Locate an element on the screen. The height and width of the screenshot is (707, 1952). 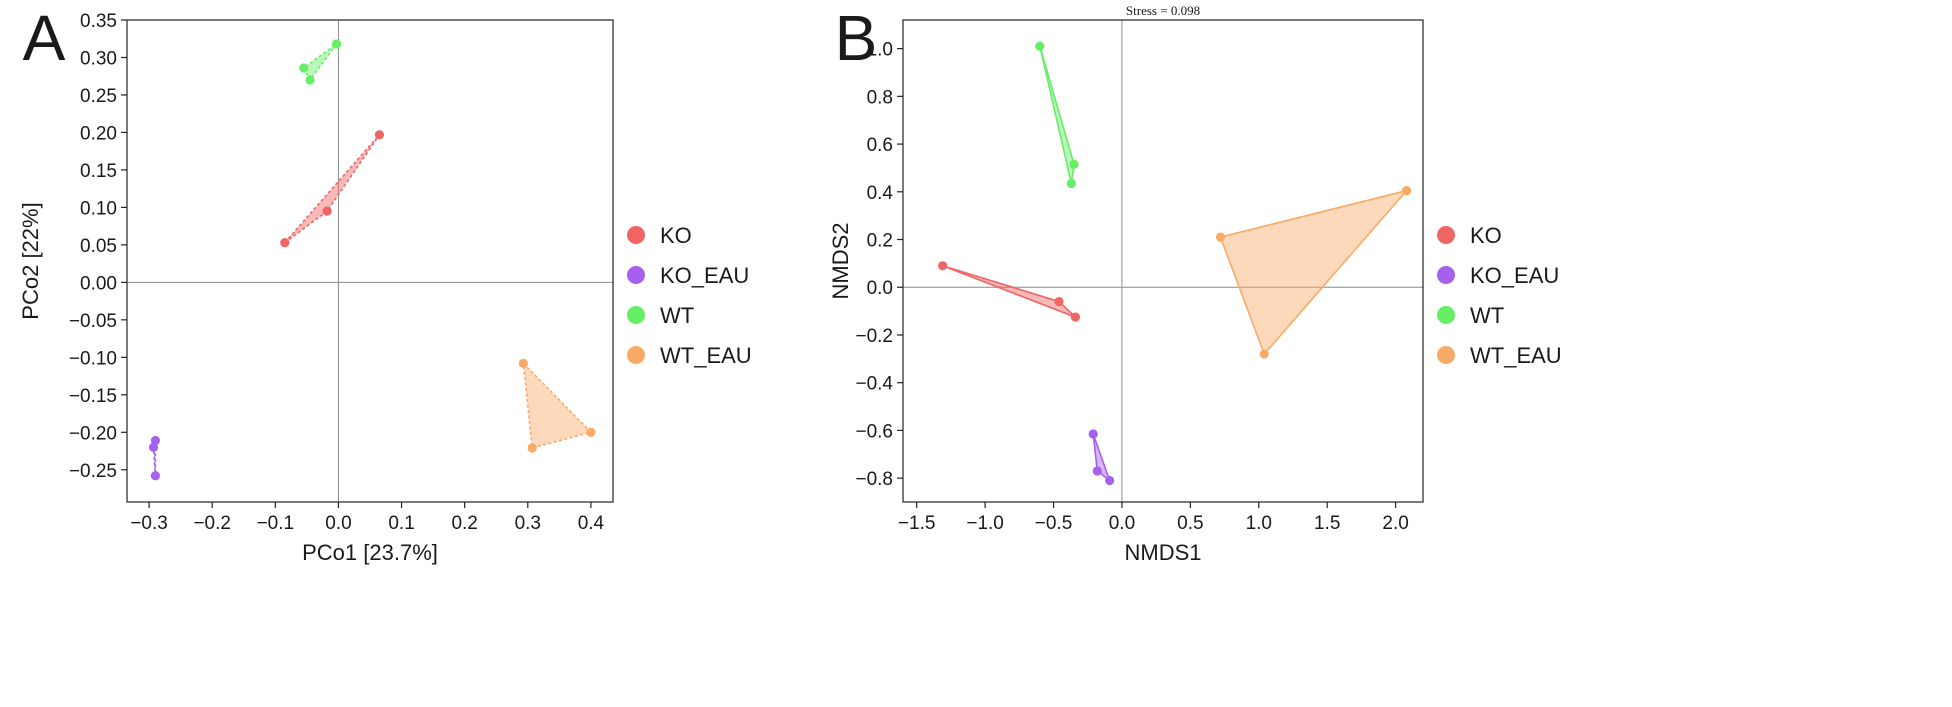
x-tick-label: −0.3 is located at coordinates (149, 523).